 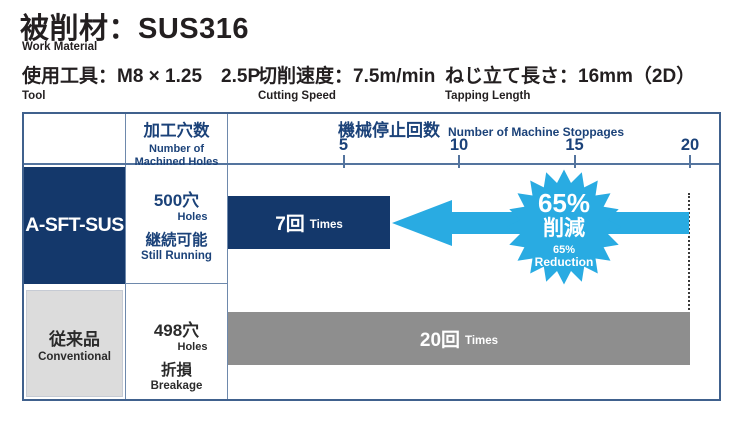 What do you see at coordinates (564, 203) in the screenshot?
I see `badge-percent-jp: 65%` at bounding box center [564, 203].